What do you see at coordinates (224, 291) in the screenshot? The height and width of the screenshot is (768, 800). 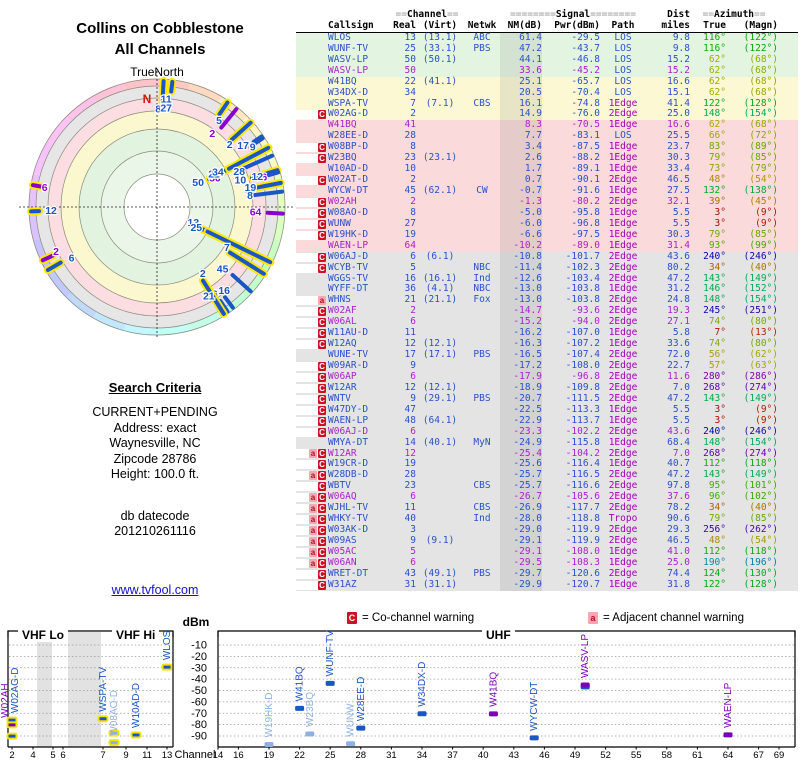 I see `station-marker-label: 16` at bounding box center [224, 291].